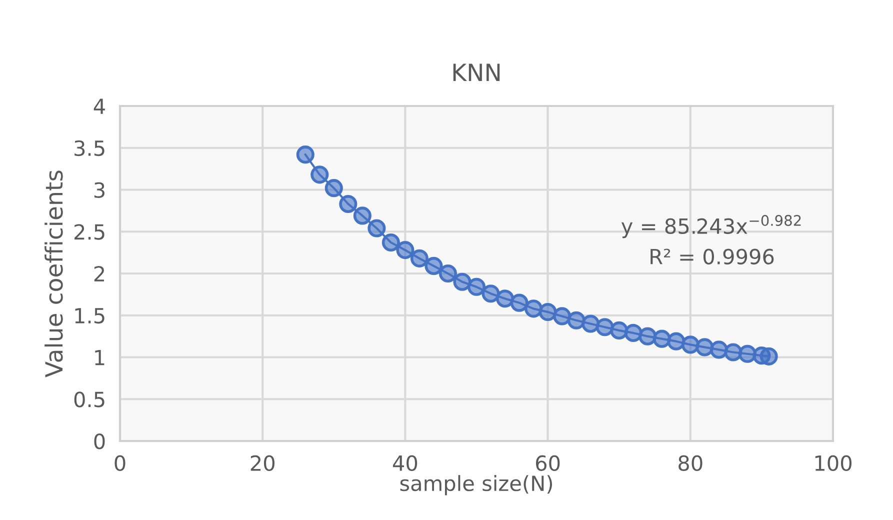  Describe the element at coordinates (99, 190) in the screenshot. I see `y-tick-label: 3` at that location.